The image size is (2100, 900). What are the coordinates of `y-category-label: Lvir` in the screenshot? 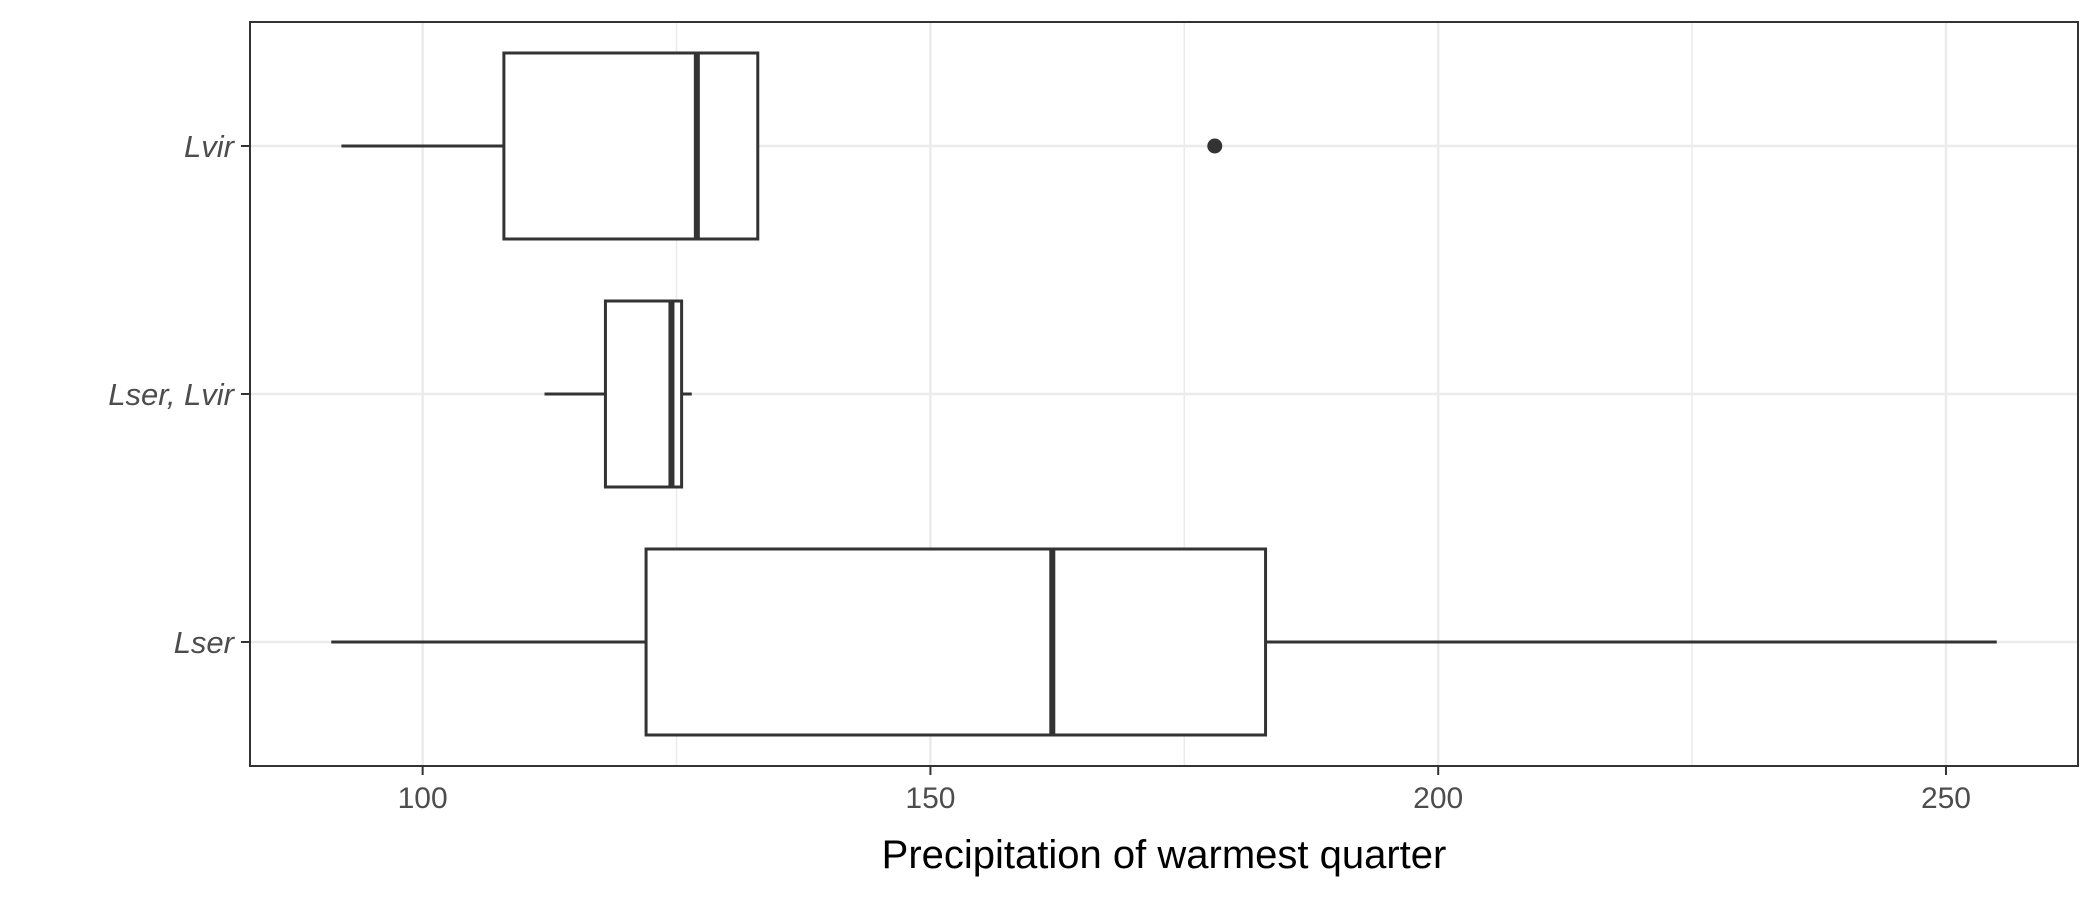 It's located at (210, 146).